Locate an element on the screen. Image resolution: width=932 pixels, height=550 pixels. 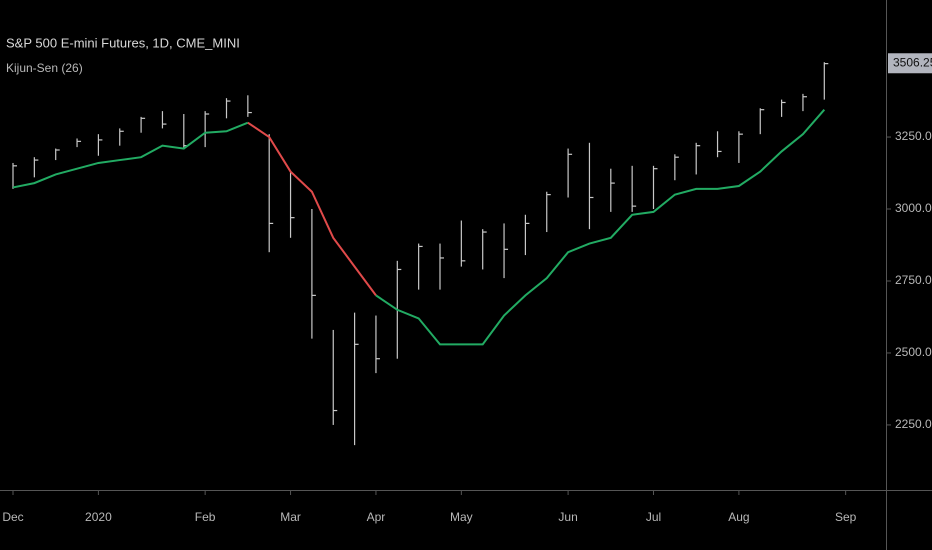
x-tick-label: Jul is located at coordinates (653, 517).